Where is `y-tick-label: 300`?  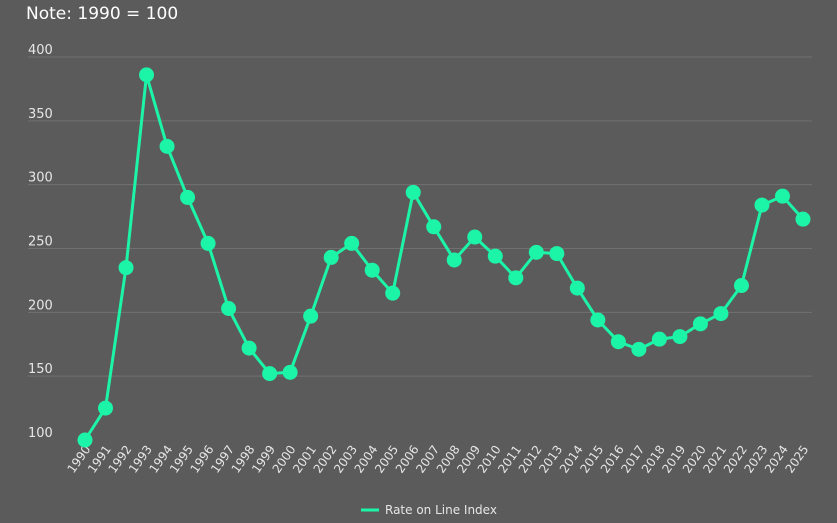
y-tick-label: 300 is located at coordinates (40, 178).